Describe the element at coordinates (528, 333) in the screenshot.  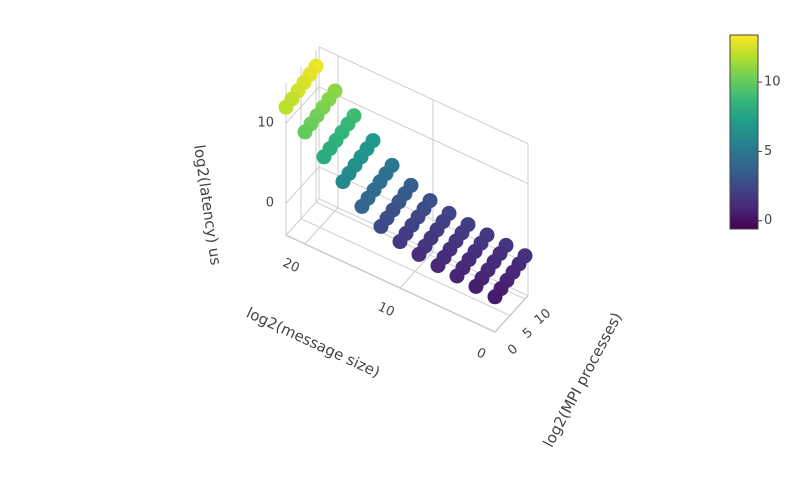
I see `y-tick-label: 5` at that location.